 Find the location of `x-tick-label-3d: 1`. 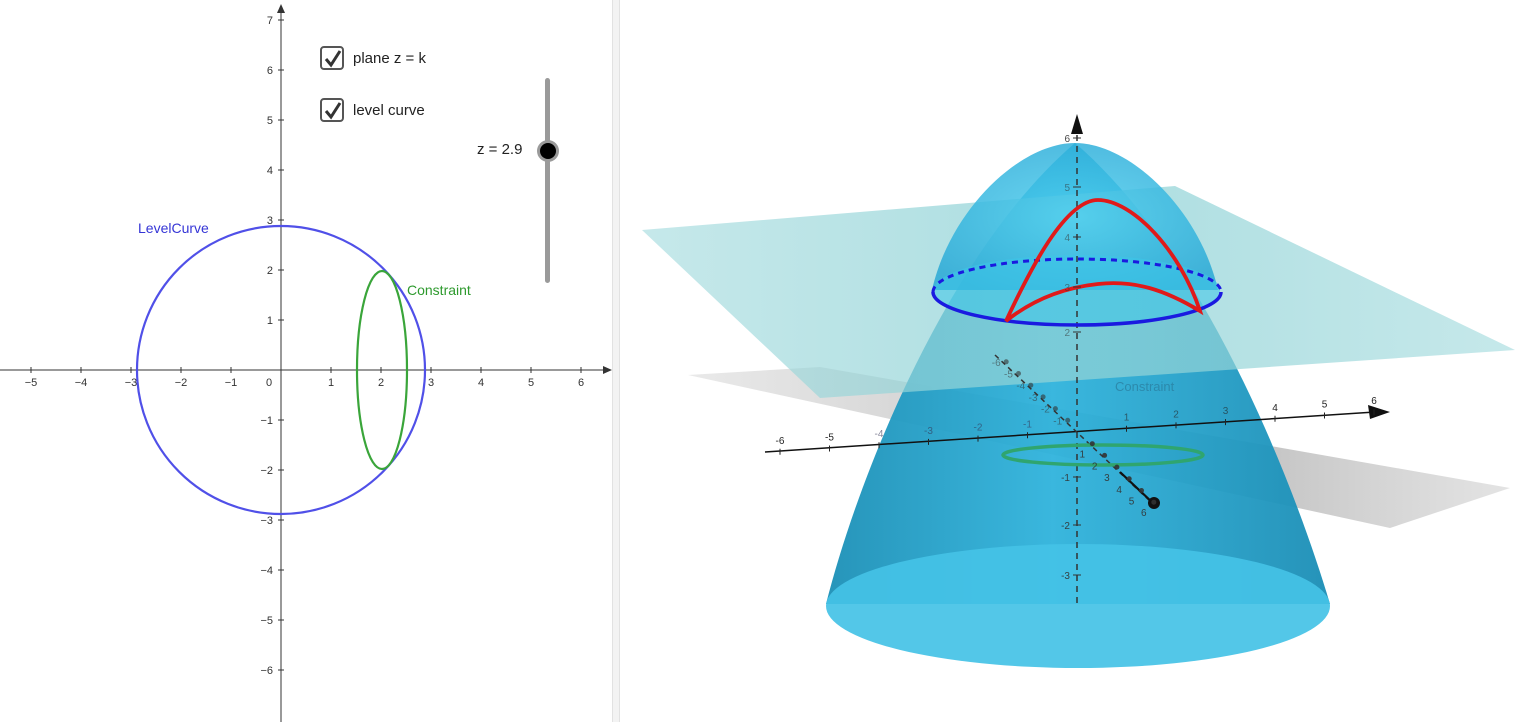

x-tick-label-3d: 1 is located at coordinates (1127, 418).